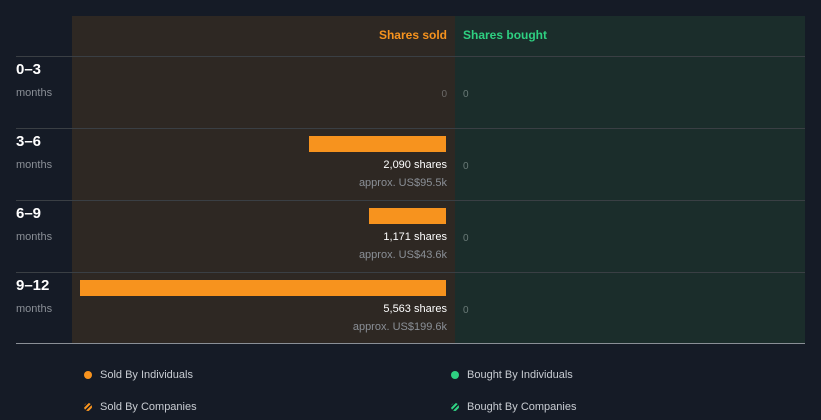  What do you see at coordinates (33, 285) in the screenshot?
I see `period-label: 9–12` at bounding box center [33, 285].